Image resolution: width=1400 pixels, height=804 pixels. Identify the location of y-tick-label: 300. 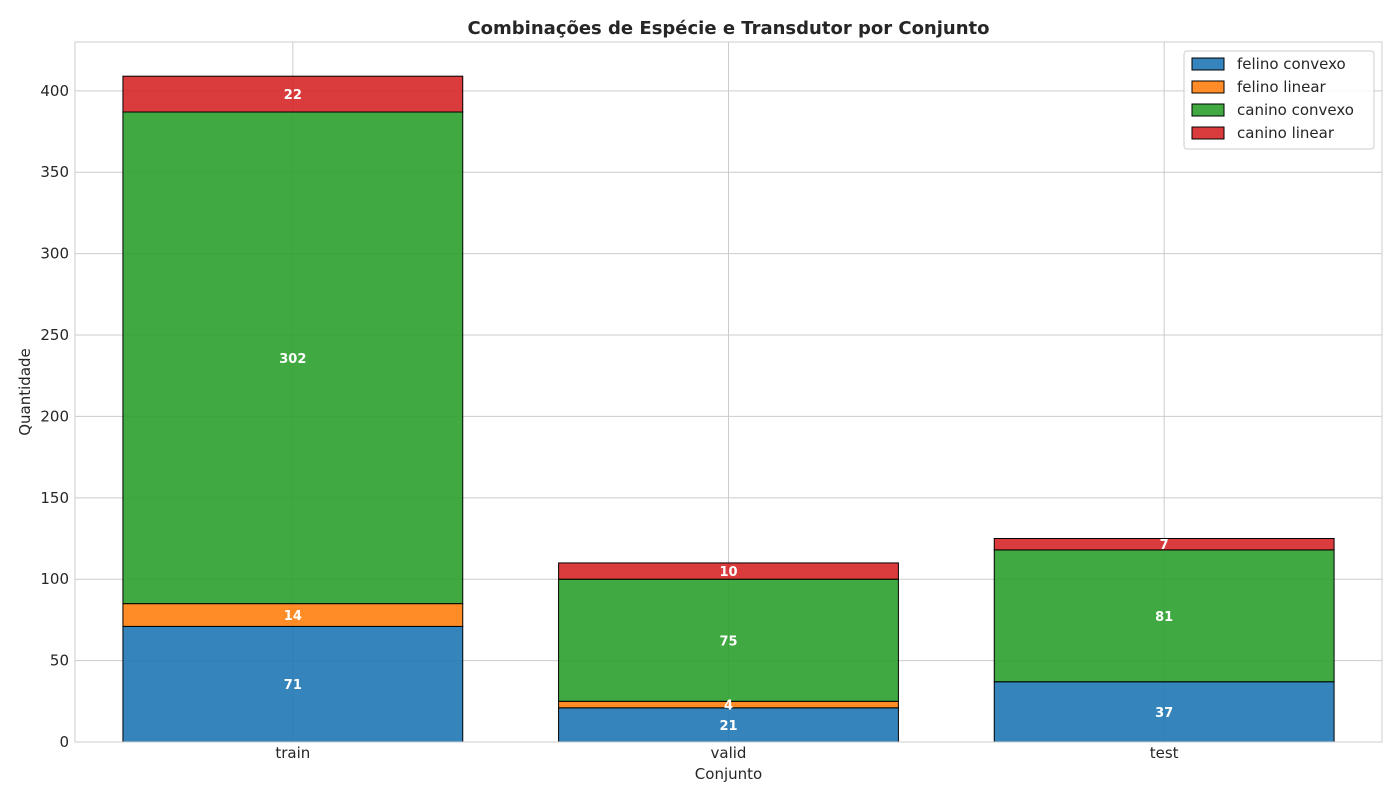
(54, 254).